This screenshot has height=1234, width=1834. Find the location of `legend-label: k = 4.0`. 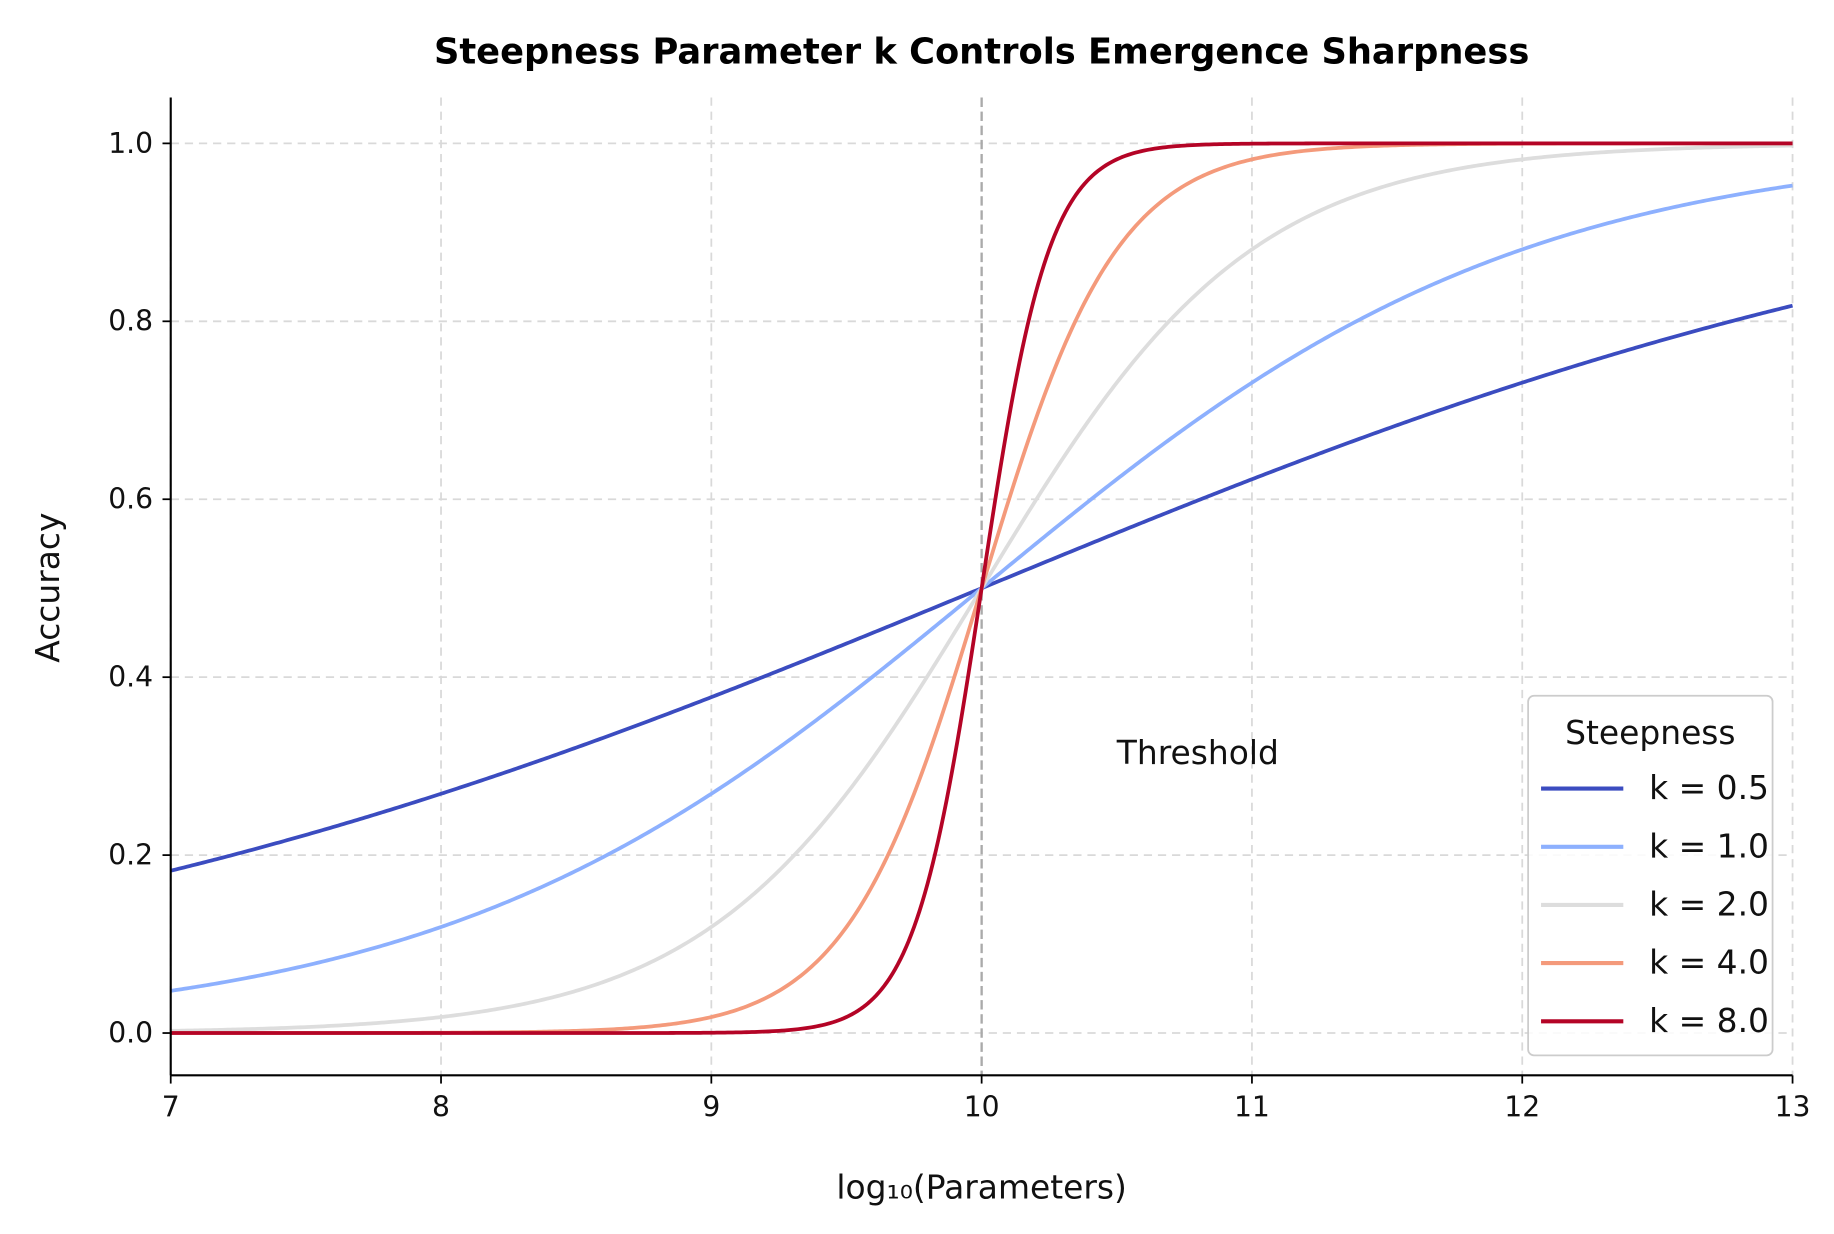

legend-label: k = 4.0 is located at coordinates (1709, 962).